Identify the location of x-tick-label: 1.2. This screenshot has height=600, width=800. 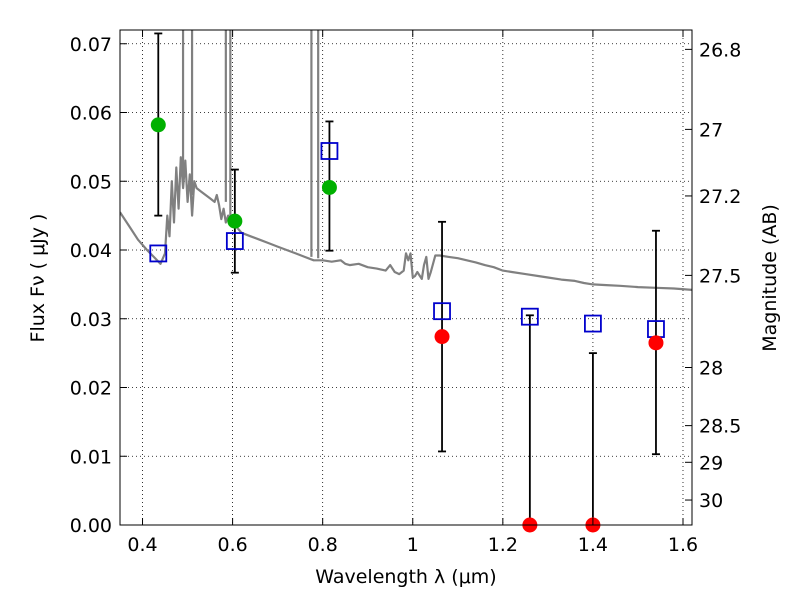
(503, 545).